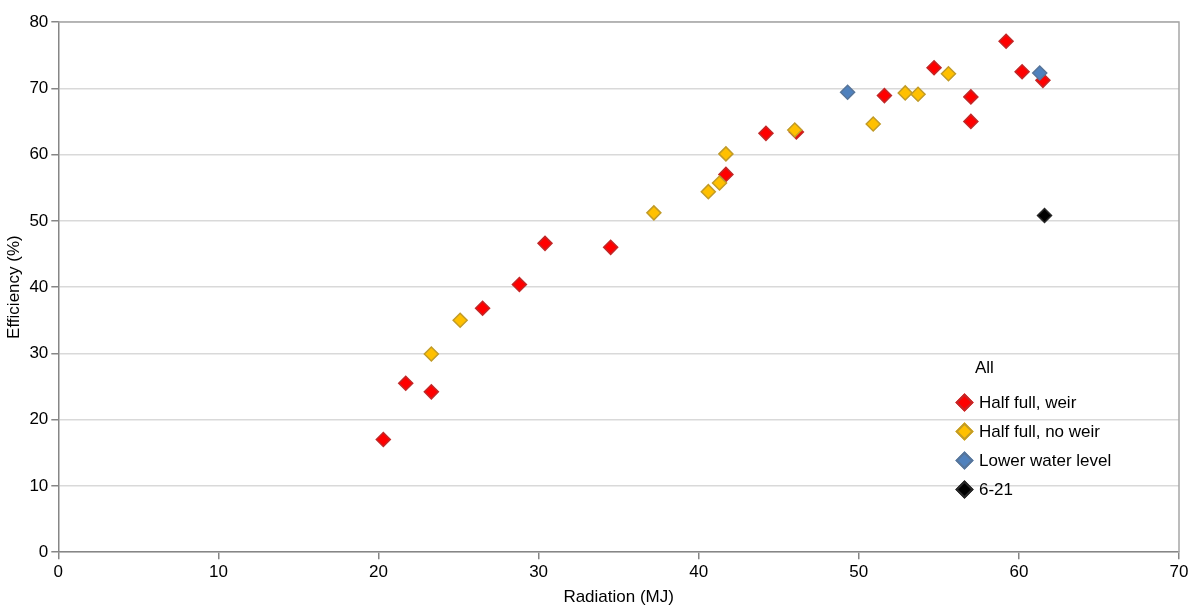 Image resolution: width=1193 pixels, height=610 pixels. Describe the element at coordinates (39, 87) in the screenshot. I see `y-tick-label: 70` at that location.